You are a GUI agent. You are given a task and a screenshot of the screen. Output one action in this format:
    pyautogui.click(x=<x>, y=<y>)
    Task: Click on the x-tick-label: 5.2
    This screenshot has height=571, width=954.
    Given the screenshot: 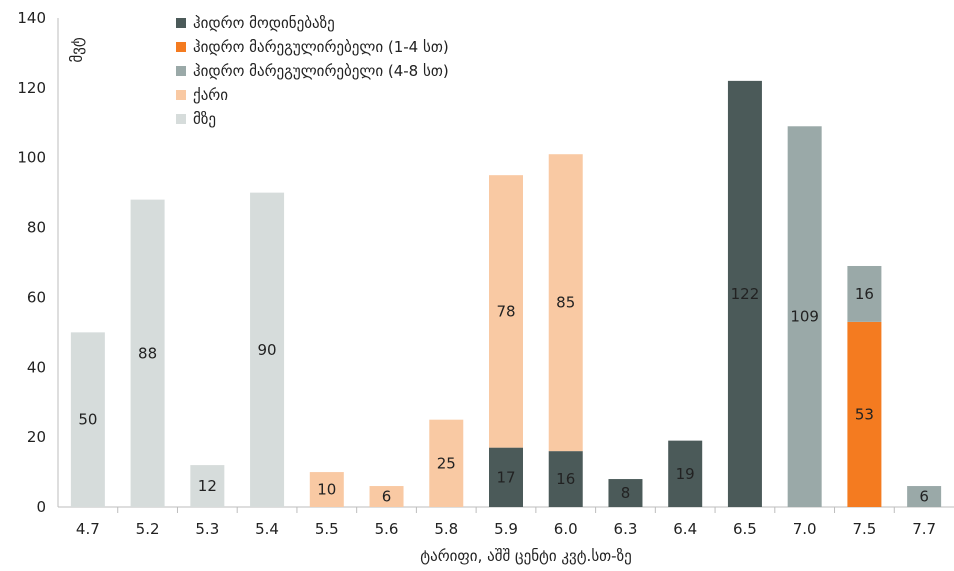 What is the action you would take?
    pyautogui.click(x=148, y=529)
    